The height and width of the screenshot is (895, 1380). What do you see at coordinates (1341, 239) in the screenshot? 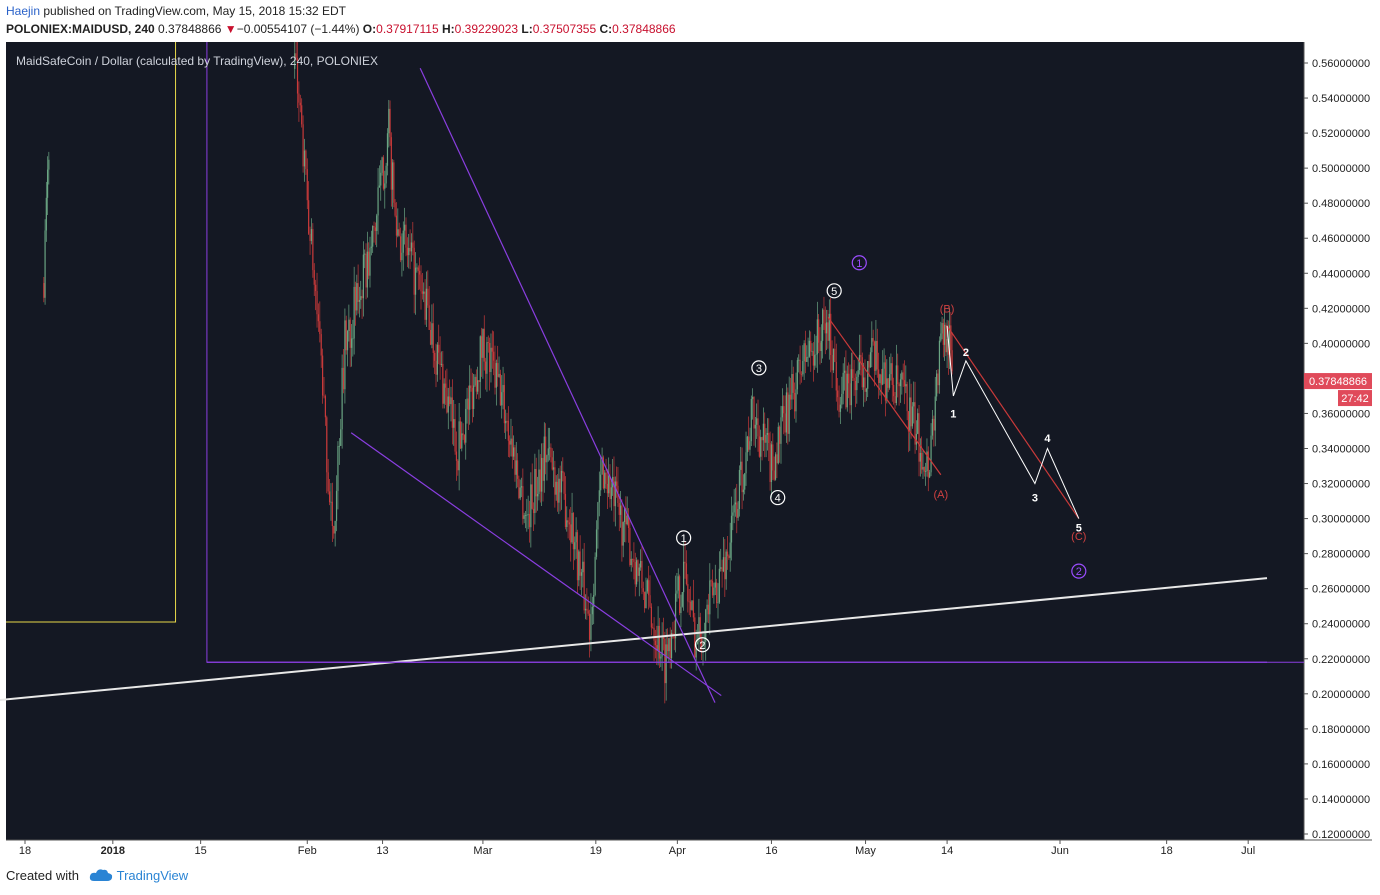
I see `y-tick-label: 0.46000000` at bounding box center [1341, 239].